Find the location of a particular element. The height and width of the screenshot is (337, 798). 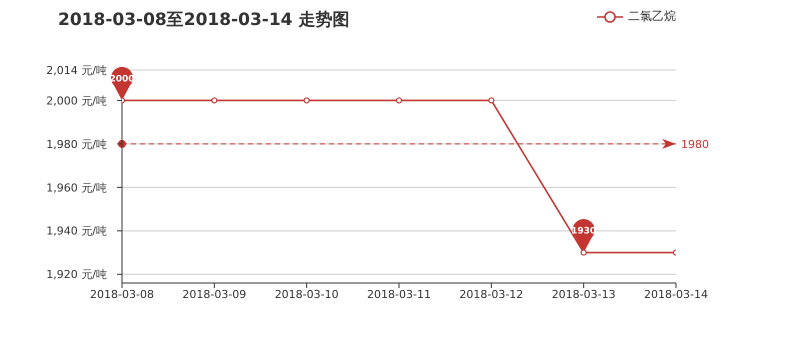

x-tick-label: 2018-03-08 is located at coordinates (122, 294).